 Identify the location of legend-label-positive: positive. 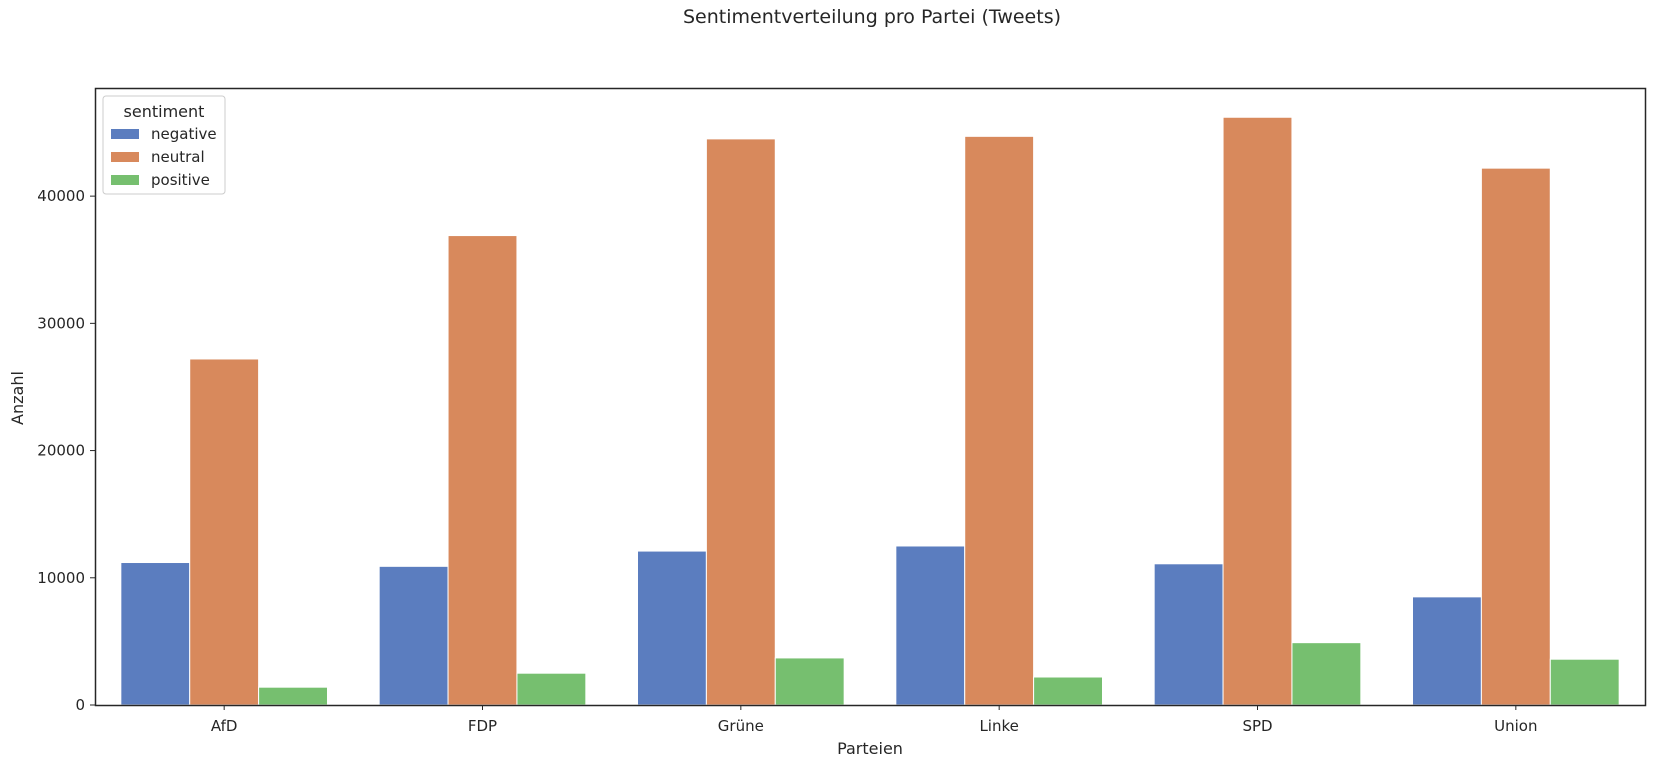
(180, 180).